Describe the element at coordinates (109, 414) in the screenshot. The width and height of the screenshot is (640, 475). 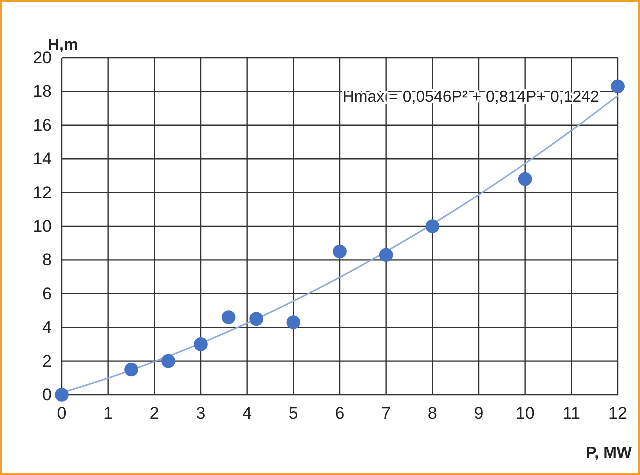
I see `x-tick-label: 1` at that location.